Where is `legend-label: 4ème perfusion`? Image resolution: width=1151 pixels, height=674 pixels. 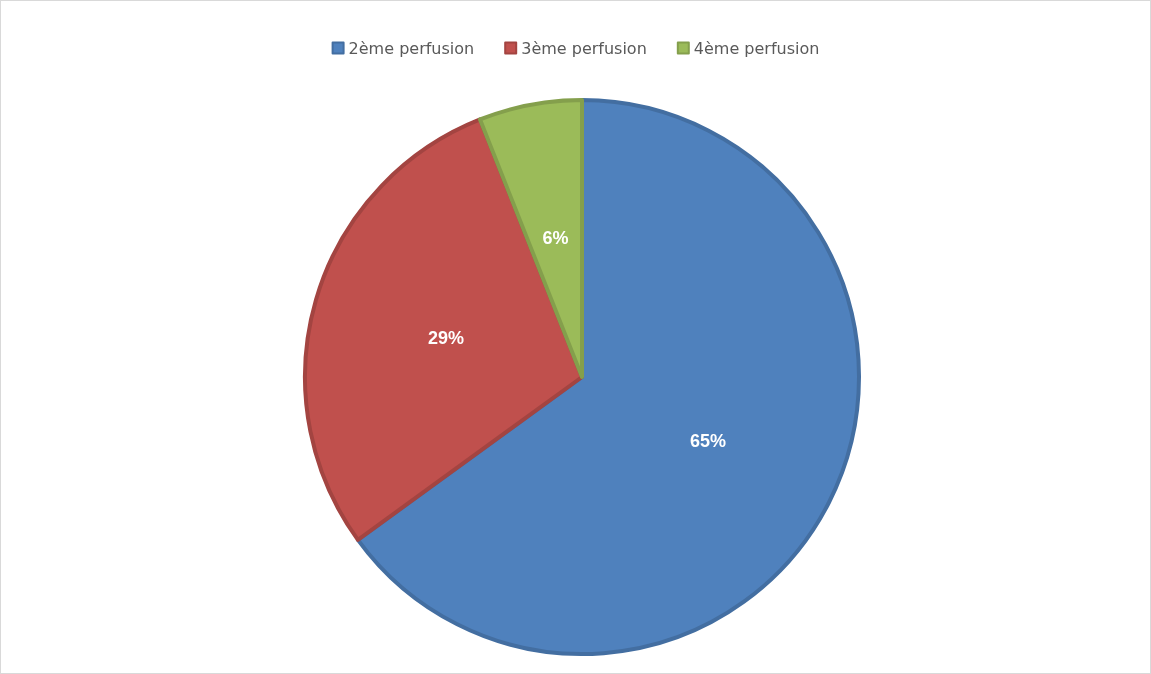 legend-label: 4ème perfusion is located at coordinates (756, 48).